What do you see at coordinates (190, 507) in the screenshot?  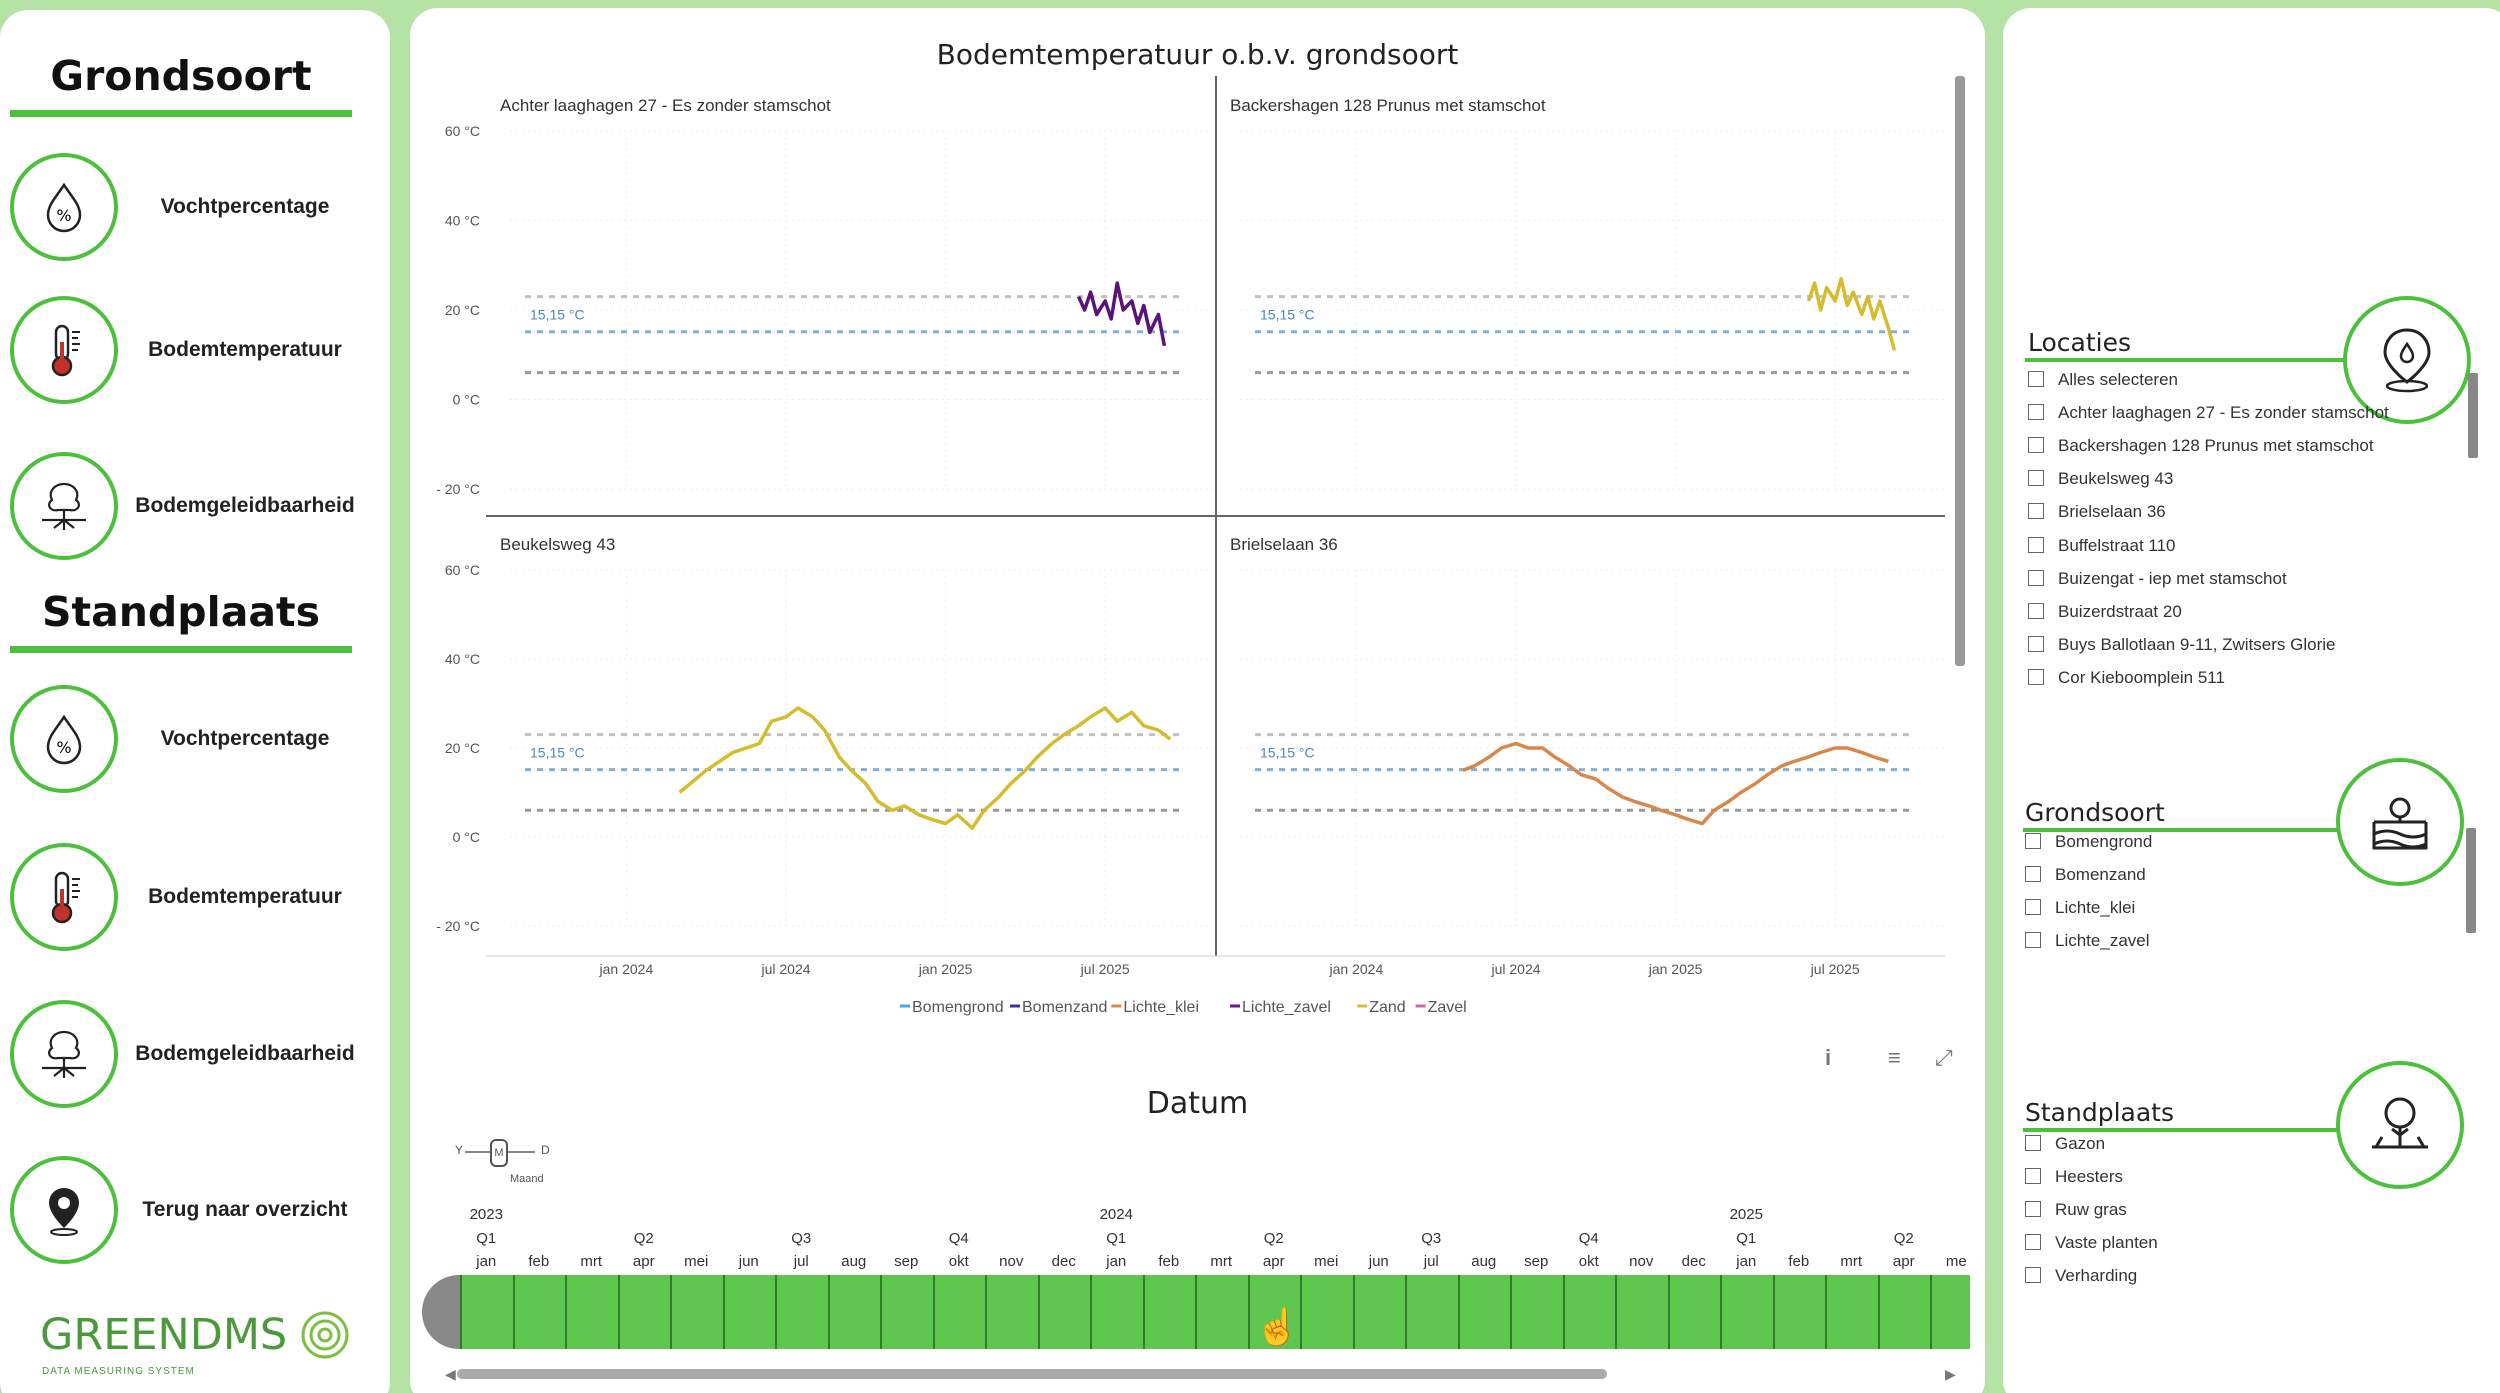 I see `nav-grondsoort-bodemgeleidbaarheid: Bodemgeleidbaarheid` at bounding box center [190, 507].